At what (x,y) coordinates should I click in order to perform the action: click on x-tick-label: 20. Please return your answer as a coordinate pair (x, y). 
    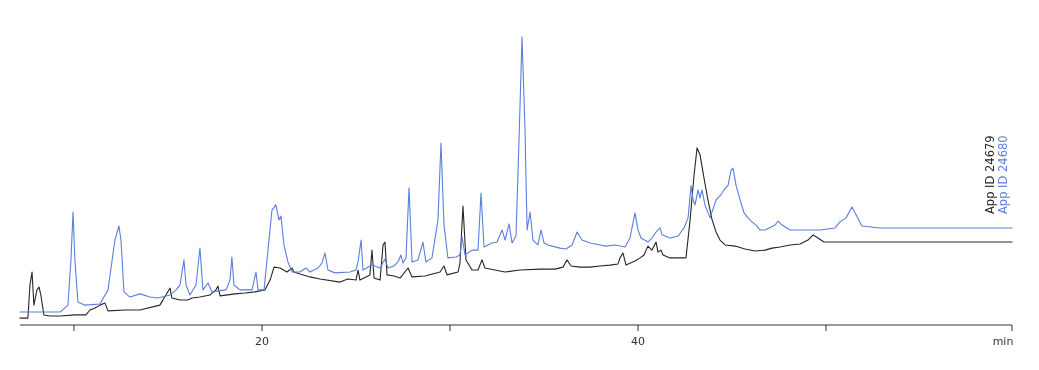
    Looking at the image, I should click on (261, 341).